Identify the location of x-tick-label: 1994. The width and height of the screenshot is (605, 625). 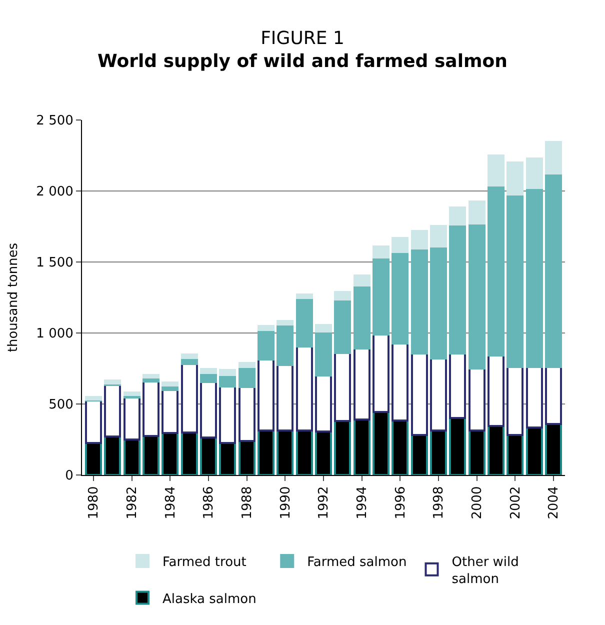
(362, 503).